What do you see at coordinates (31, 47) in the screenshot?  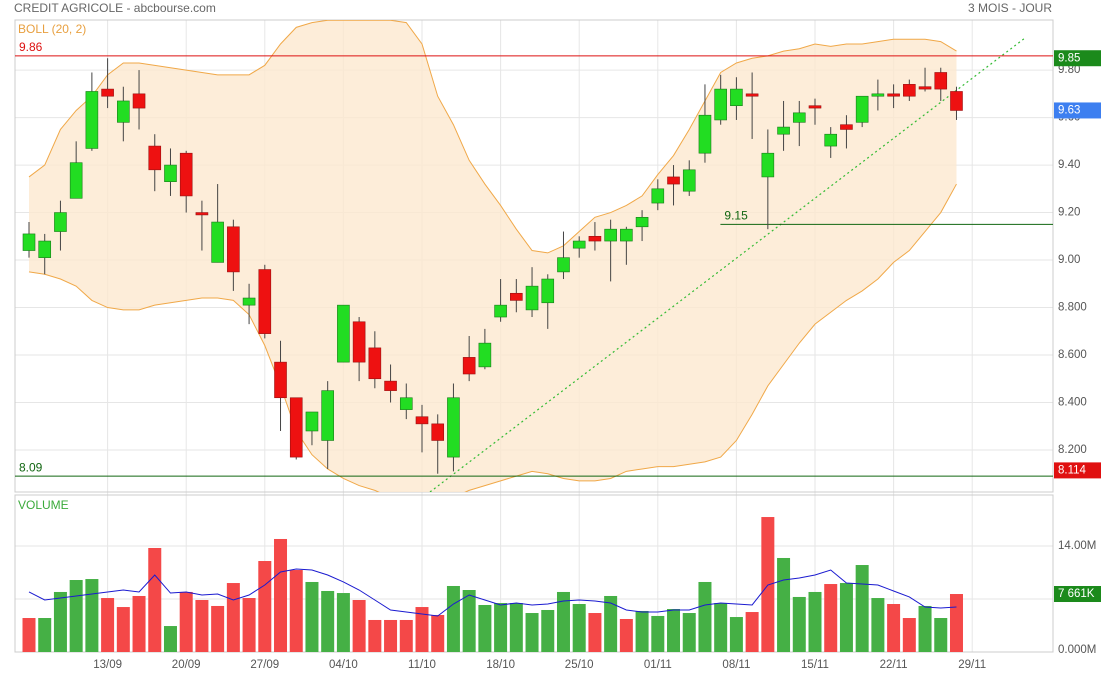 I see `level-label: 9.86` at bounding box center [31, 47].